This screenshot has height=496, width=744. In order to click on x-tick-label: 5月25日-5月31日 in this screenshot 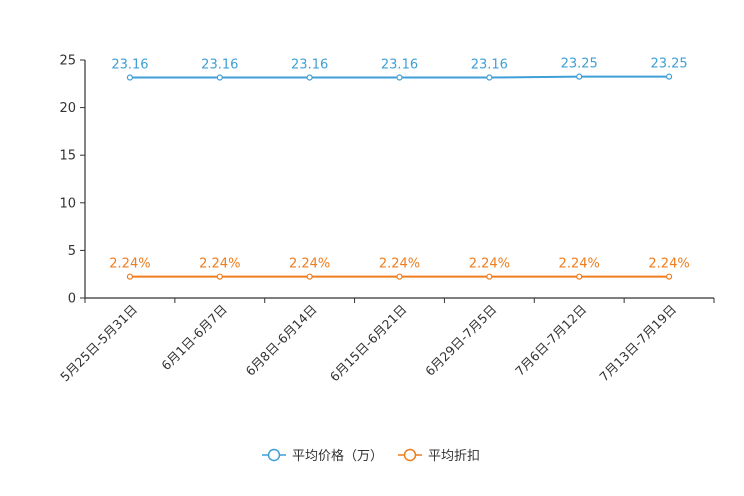, I will do `click(98, 343)`.